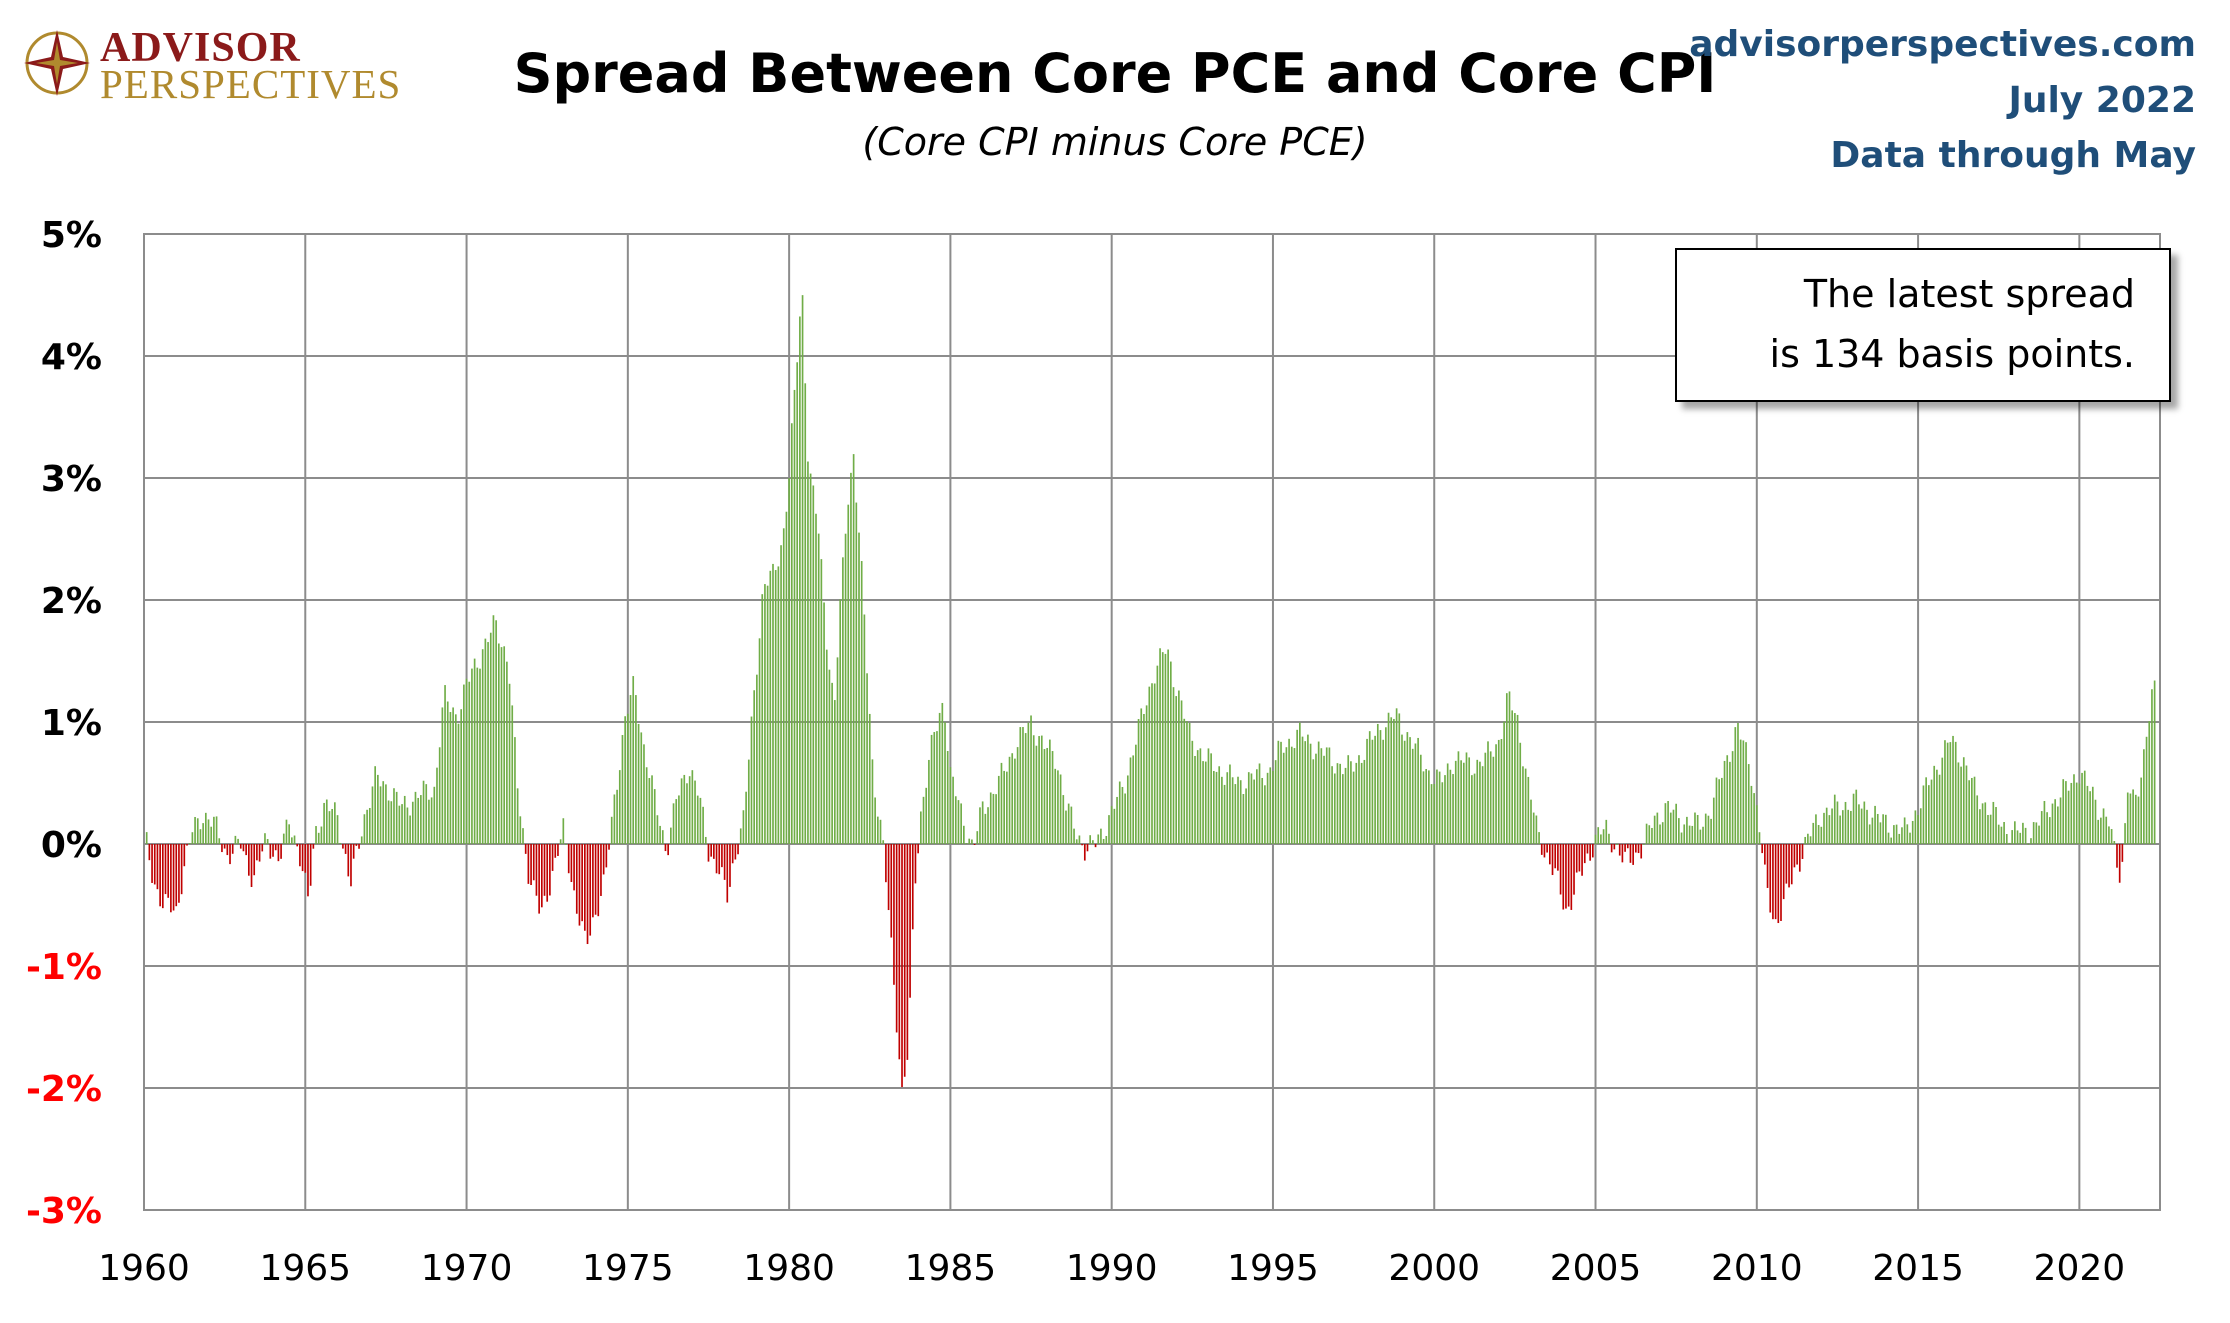  Describe the element at coordinates (951, 1268) in the screenshot. I see `x-tick-label: 1985` at that location.